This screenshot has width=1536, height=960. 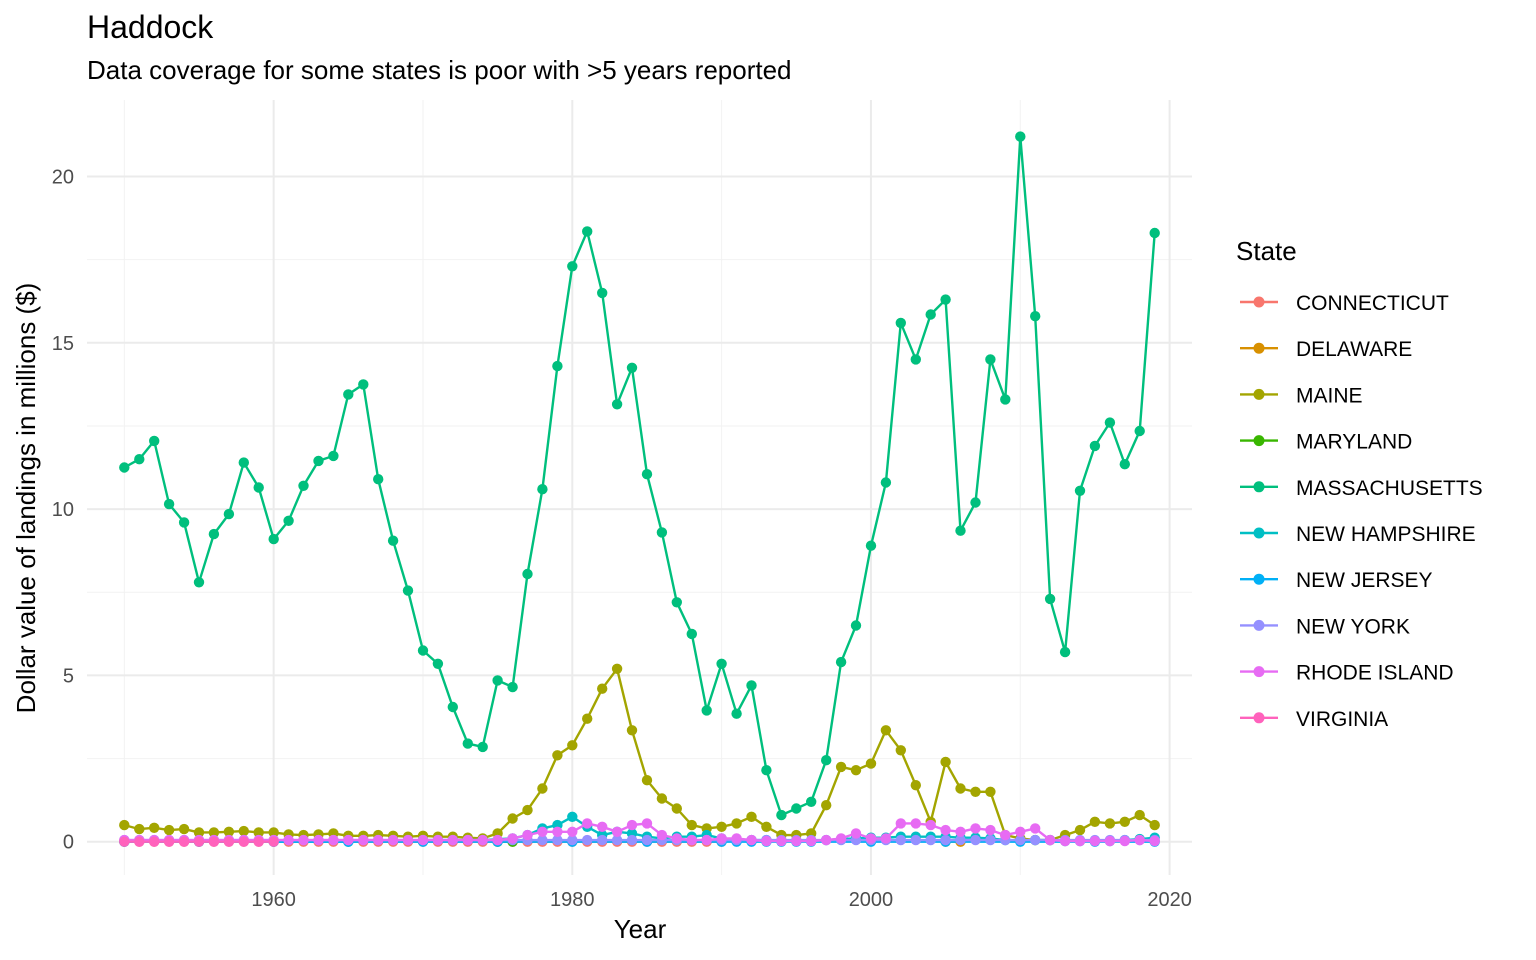 What do you see at coordinates (68, 843) in the screenshot?
I see `y-tick-label: 0` at bounding box center [68, 843].